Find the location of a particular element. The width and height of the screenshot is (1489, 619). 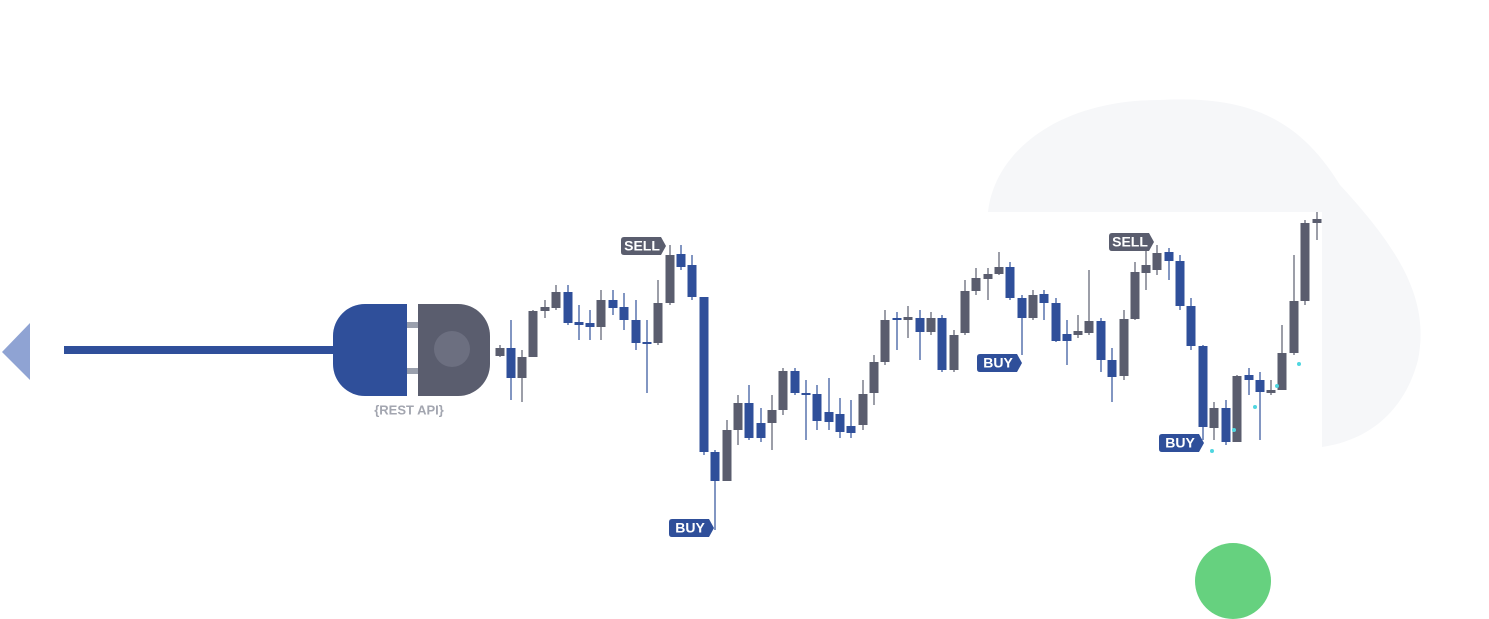

cable is located at coordinates (200, 350).